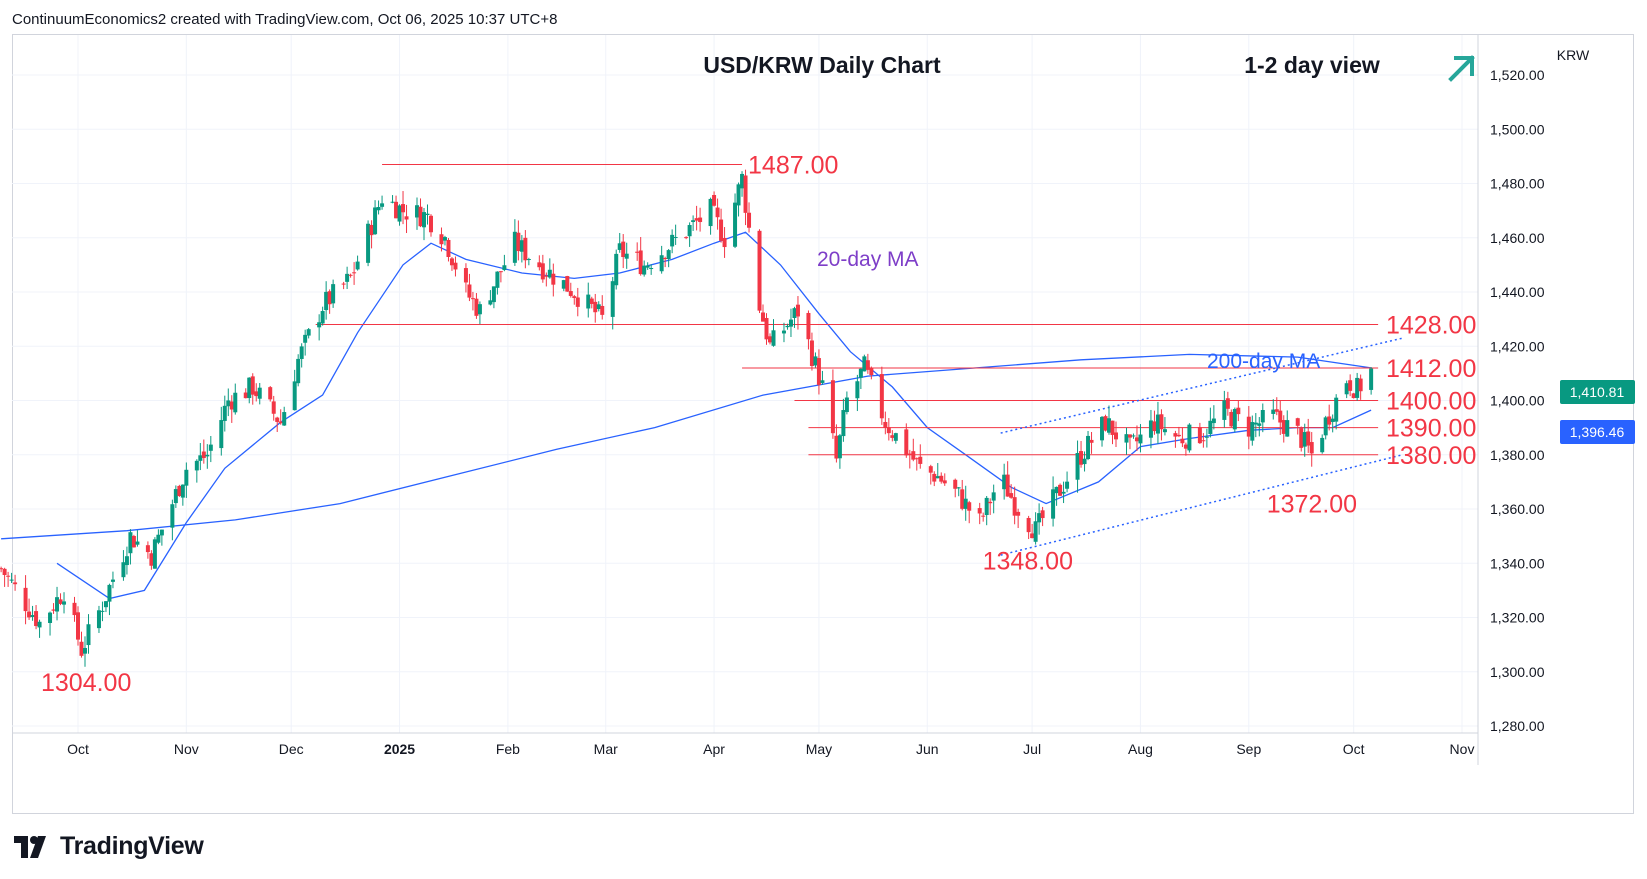 The height and width of the screenshot is (879, 1647). Describe the element at coordinates (1517, 618) in the screenshot. I see `y-tick-label: 1,320.00` at that location.